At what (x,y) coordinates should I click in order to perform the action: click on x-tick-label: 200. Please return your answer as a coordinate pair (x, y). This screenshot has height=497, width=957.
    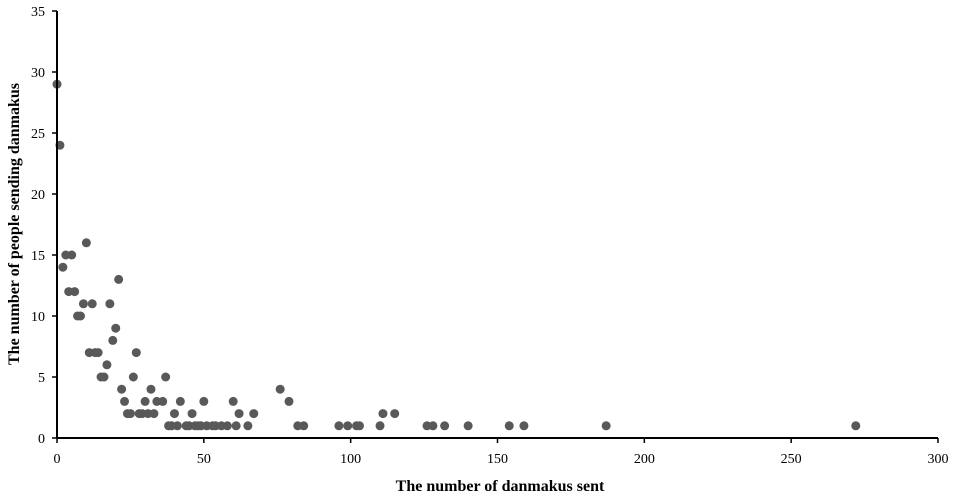
    Looking at the image, I should click on (644, 459).